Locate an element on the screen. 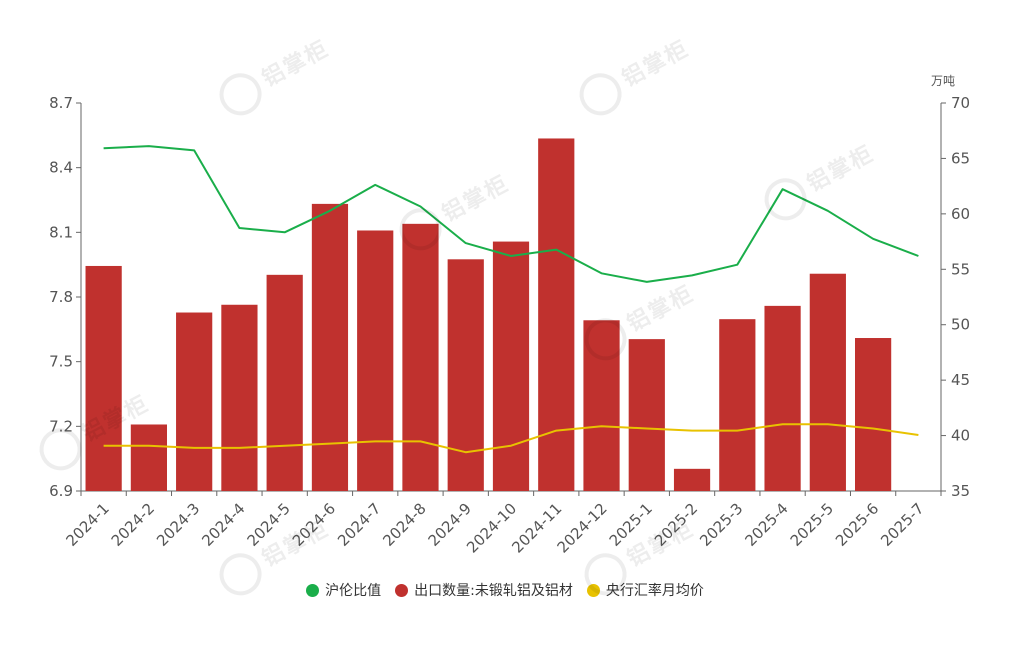  left-tick-label: 8.7 is located at coordinates (61, 103).